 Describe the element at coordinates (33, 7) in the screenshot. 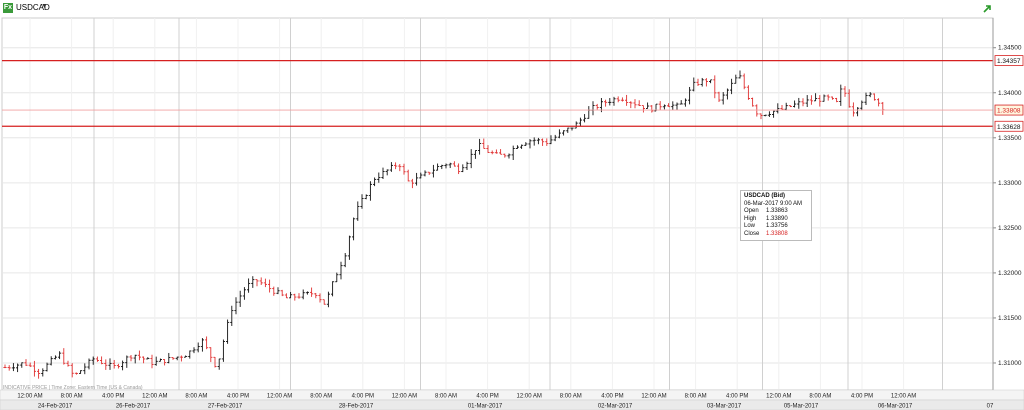

I see `symbol-selector: USDCAD` at that location.